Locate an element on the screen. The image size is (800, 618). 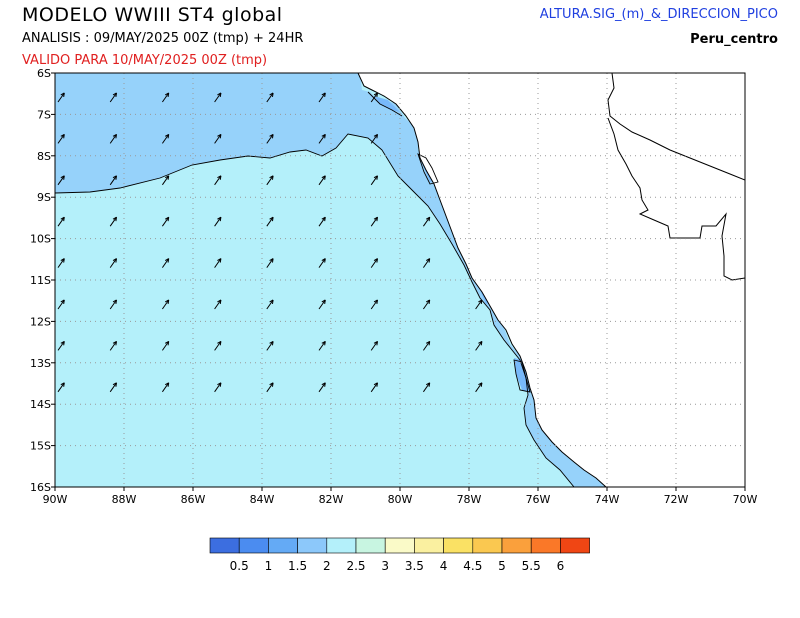
lon-tick-label: 70W is located at coordinates (745, 499).